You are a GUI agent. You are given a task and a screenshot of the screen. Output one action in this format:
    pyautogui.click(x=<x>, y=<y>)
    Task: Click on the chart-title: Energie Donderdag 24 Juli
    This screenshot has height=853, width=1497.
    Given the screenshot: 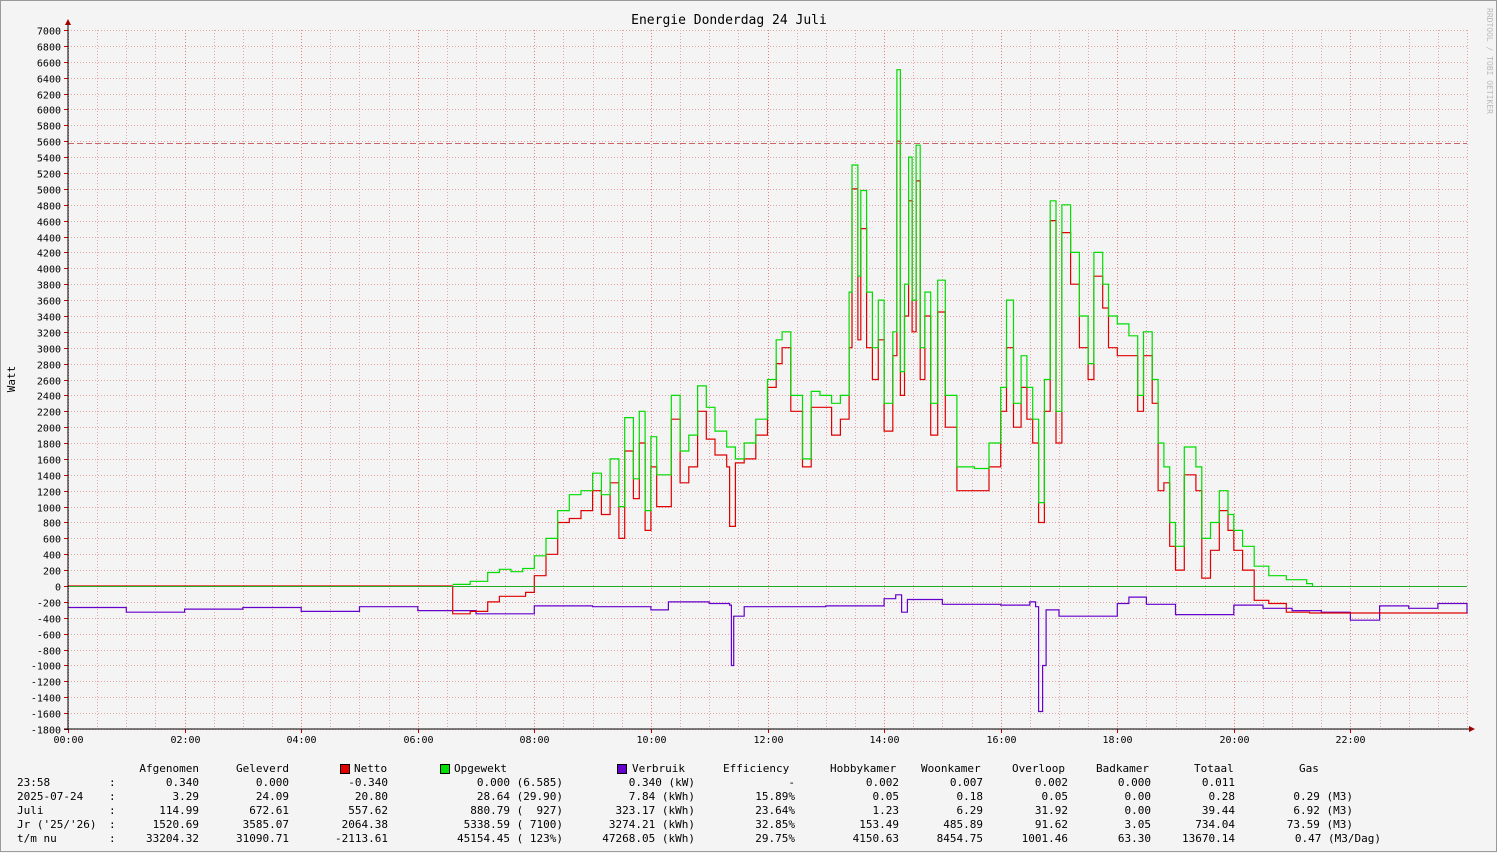 What is the action you would take?
    pyautogui.click(x=729, y=20)
    